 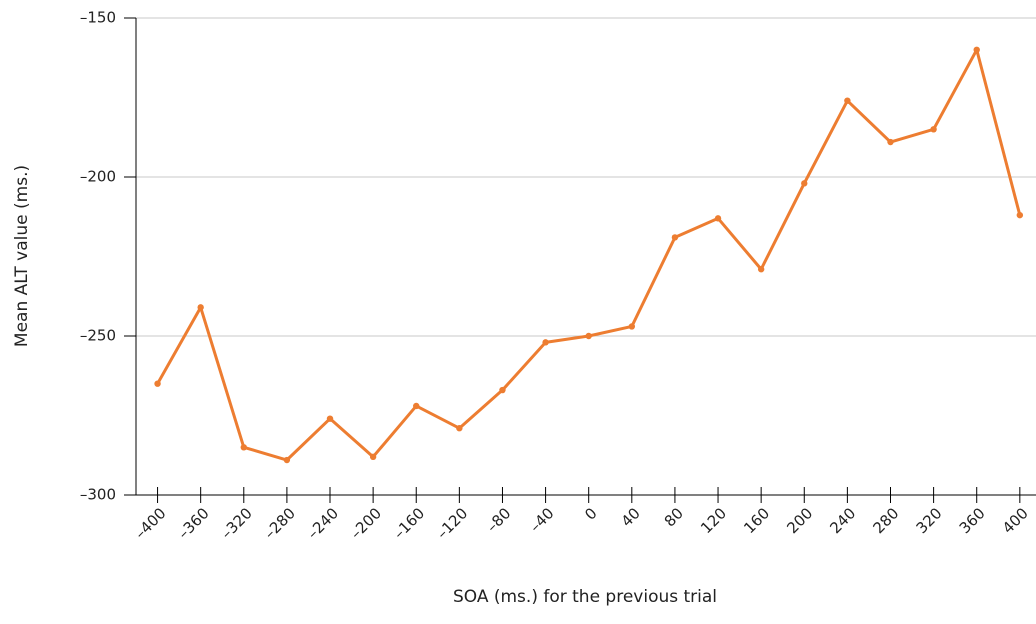 I want to click on x-tick-label: 120, so click(x=713, y=520).